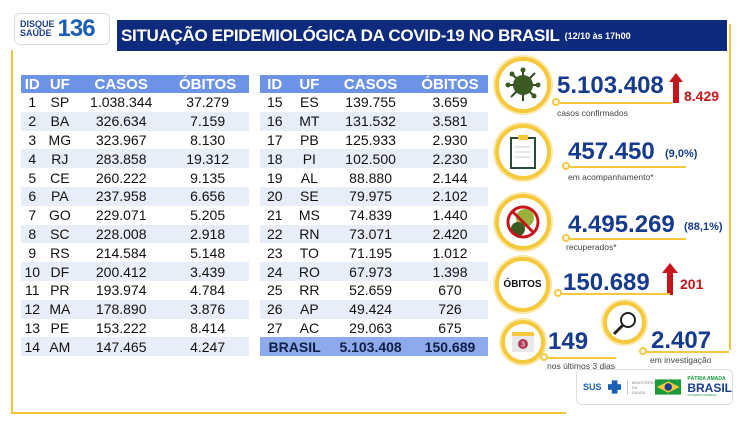 This screenshot has width=754, height=423. Describe the element at coordinates (309, 102) in the screenshot. I see `table-cell: ES` at that location.